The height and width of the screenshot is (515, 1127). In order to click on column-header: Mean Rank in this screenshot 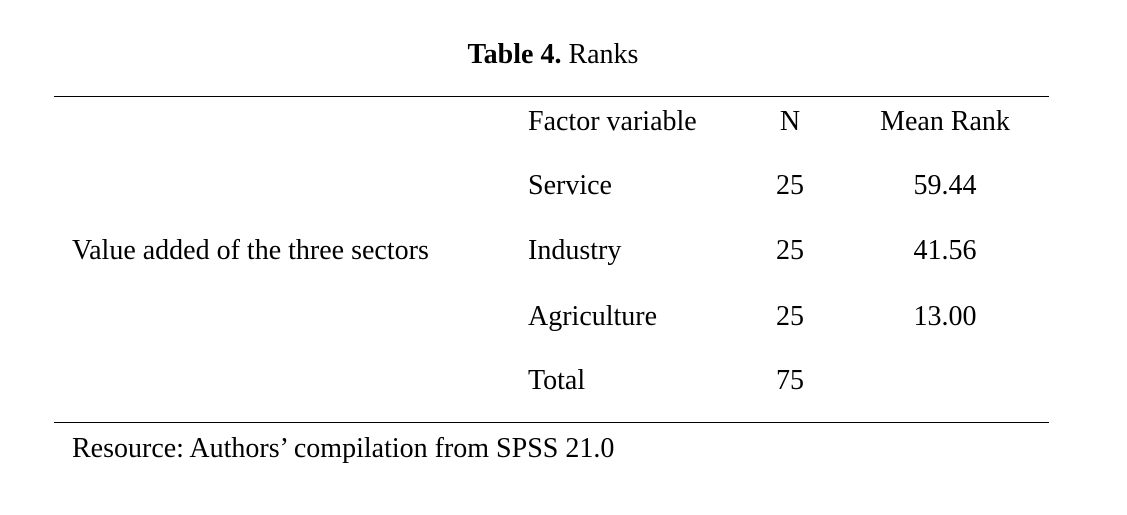, I will do `click(945, 121)`.